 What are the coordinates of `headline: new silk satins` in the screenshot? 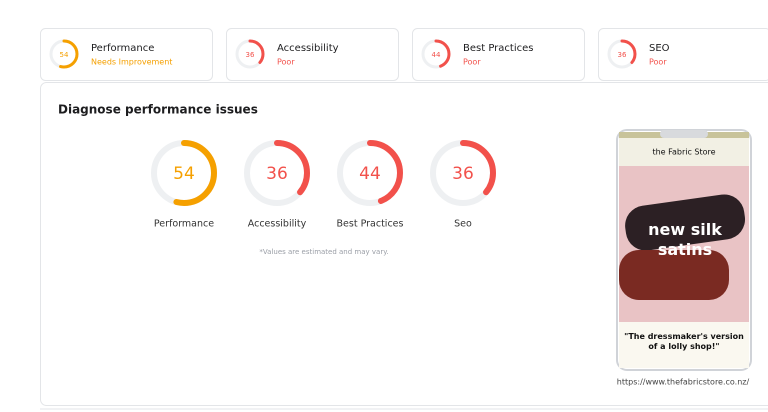 It's located at (685, 239).